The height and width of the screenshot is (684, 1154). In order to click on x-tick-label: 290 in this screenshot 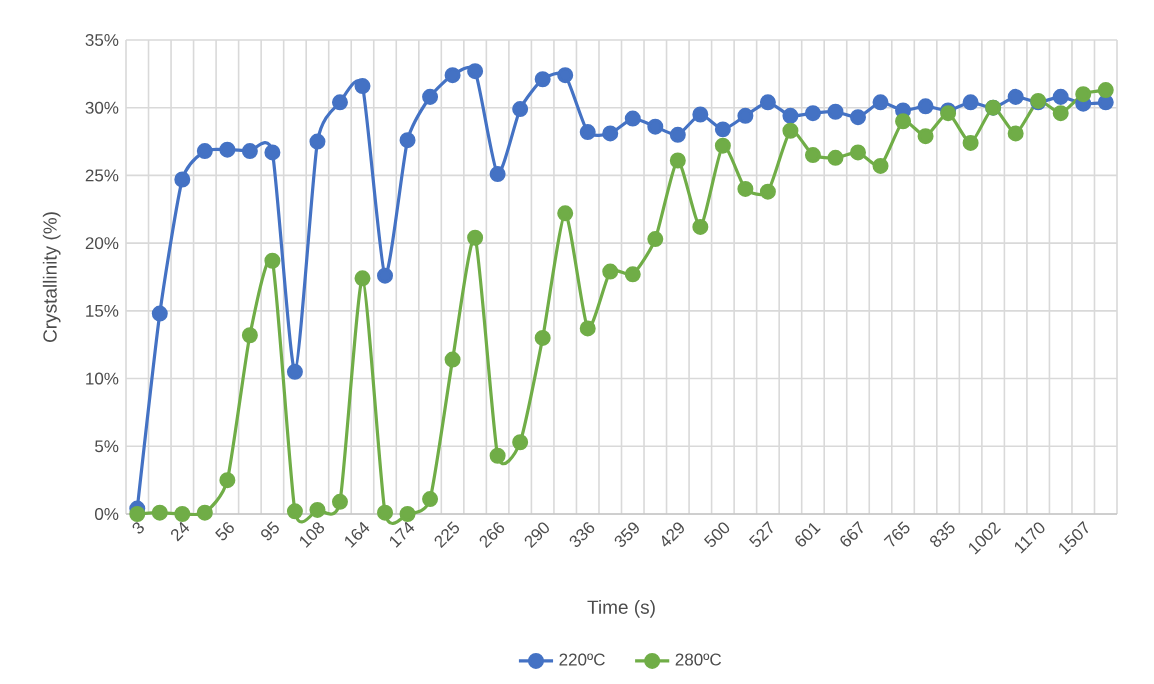, I will do `click(536, 535)`.